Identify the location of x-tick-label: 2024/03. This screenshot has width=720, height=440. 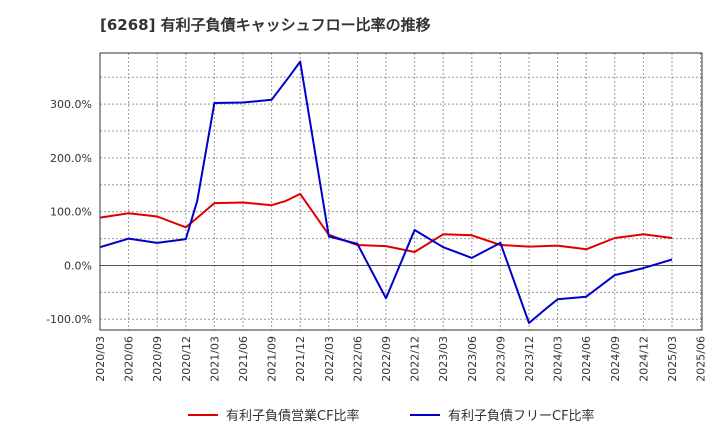
(558, 359).